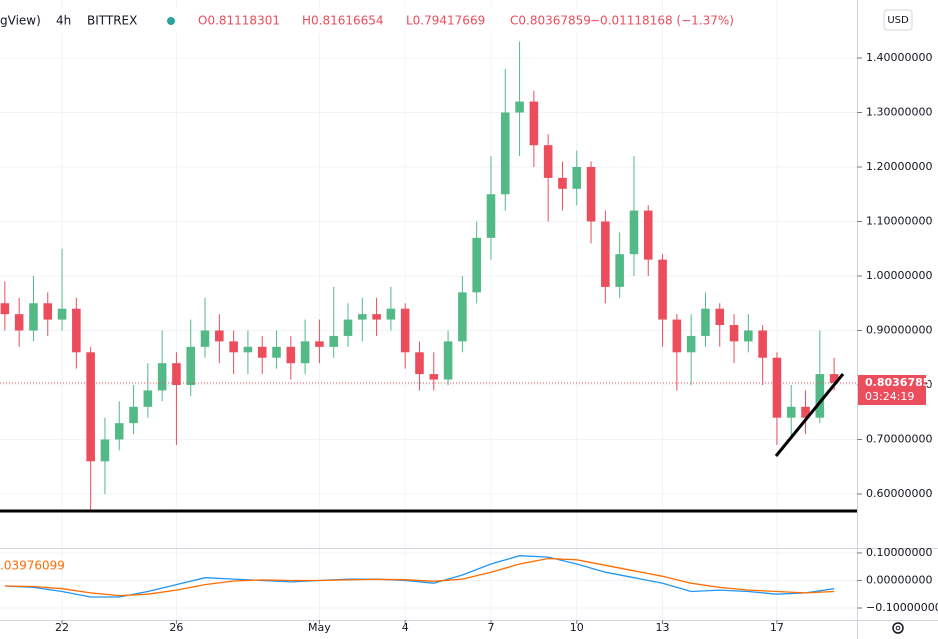 The height and width of the screenshot is (639, 938). Describe the element at coordinates (20, 21) in the screenshot. I see `symbol: gView)` at that location.